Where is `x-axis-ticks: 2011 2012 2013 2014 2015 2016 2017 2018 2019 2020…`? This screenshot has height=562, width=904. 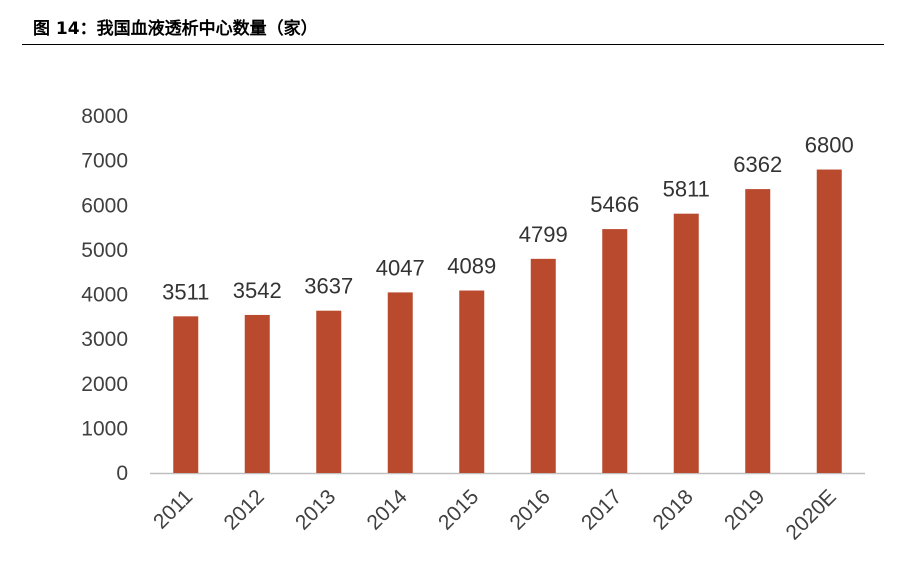 x-axis-ticks: 2011 2012 2013 2014 2015 2016 2017 2018 2019 2020… is located at coordinates (495, 514).